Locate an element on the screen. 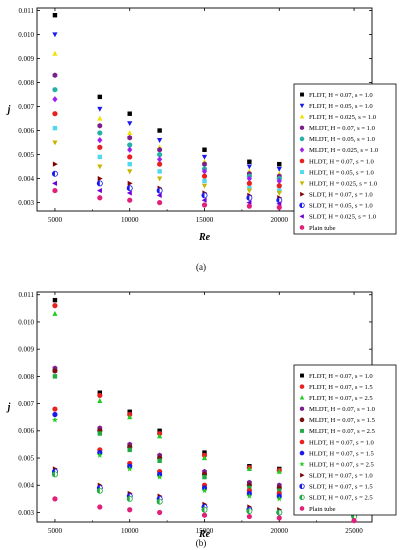 This screenshot has height=550, width=403. x-tick-label: 5000 is located at coordinates (55, 531).